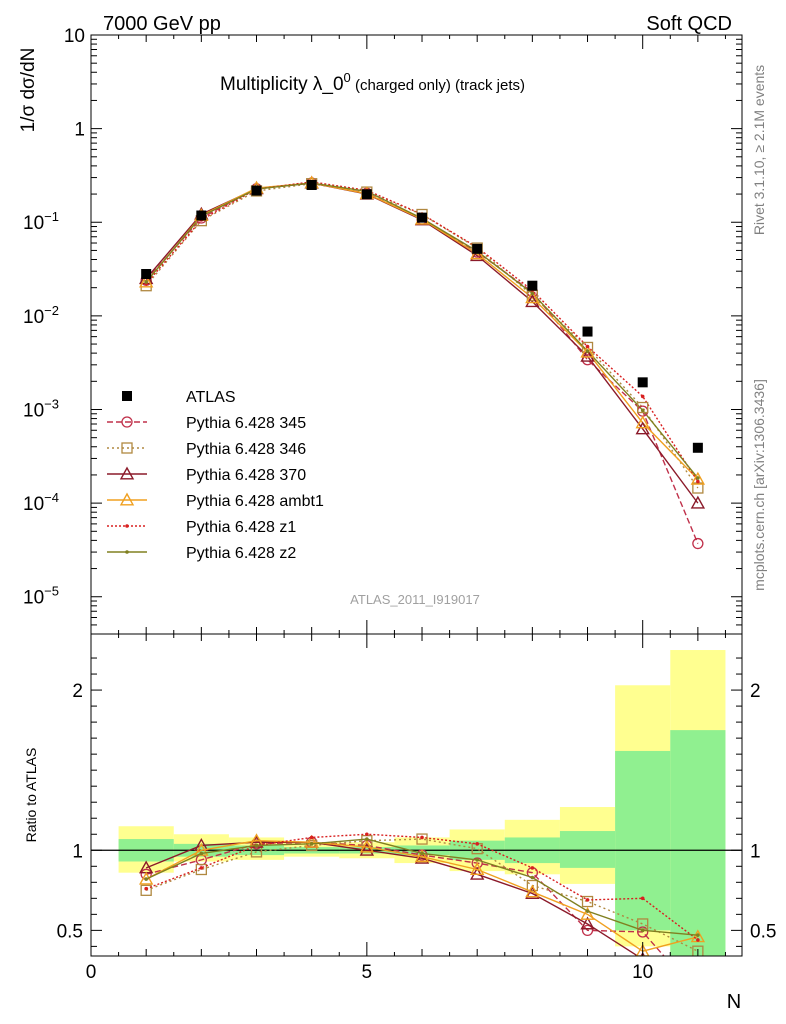 This screenshot has height=1024, width=786. What do you see at coordinates (91, 972) in the screenshot?
I see `x-tick-label: 0` at bounding box center [91, 972].